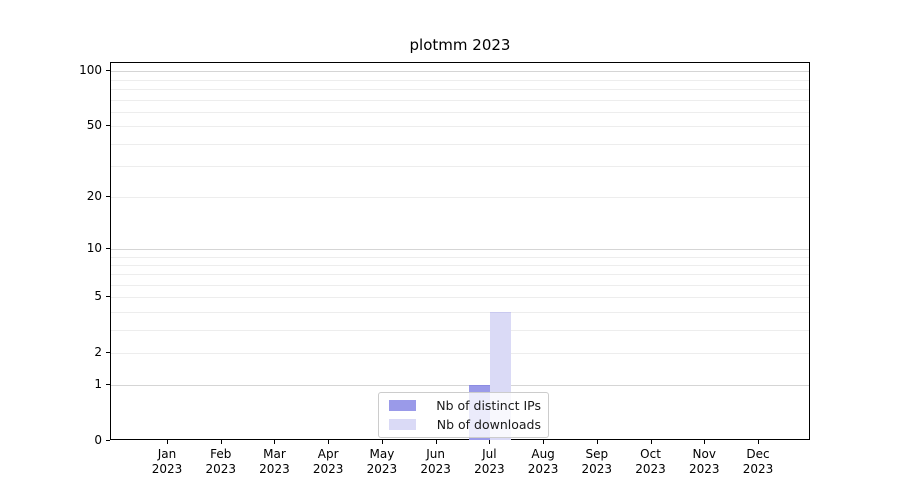 Image resolution: width=900 pixels, height=500 pixels. What do you see at coordinates (382, 461) in the screenshot?
I see `x-axis-tick-label: May 2023` at bounding box center [382, 461].